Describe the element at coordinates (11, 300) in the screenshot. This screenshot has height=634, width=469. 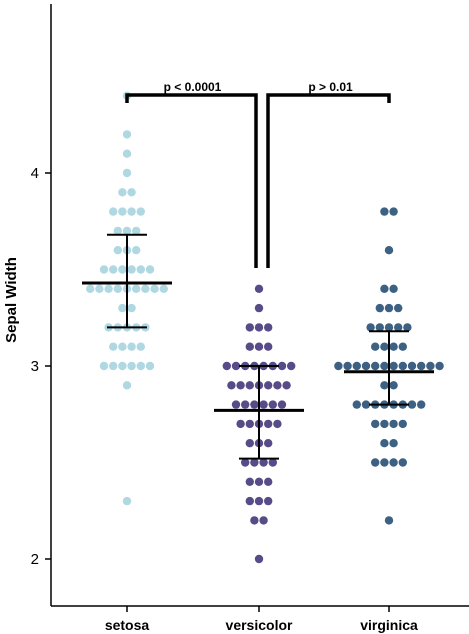
I see `y-axis-title: Sepal Width` at that location.